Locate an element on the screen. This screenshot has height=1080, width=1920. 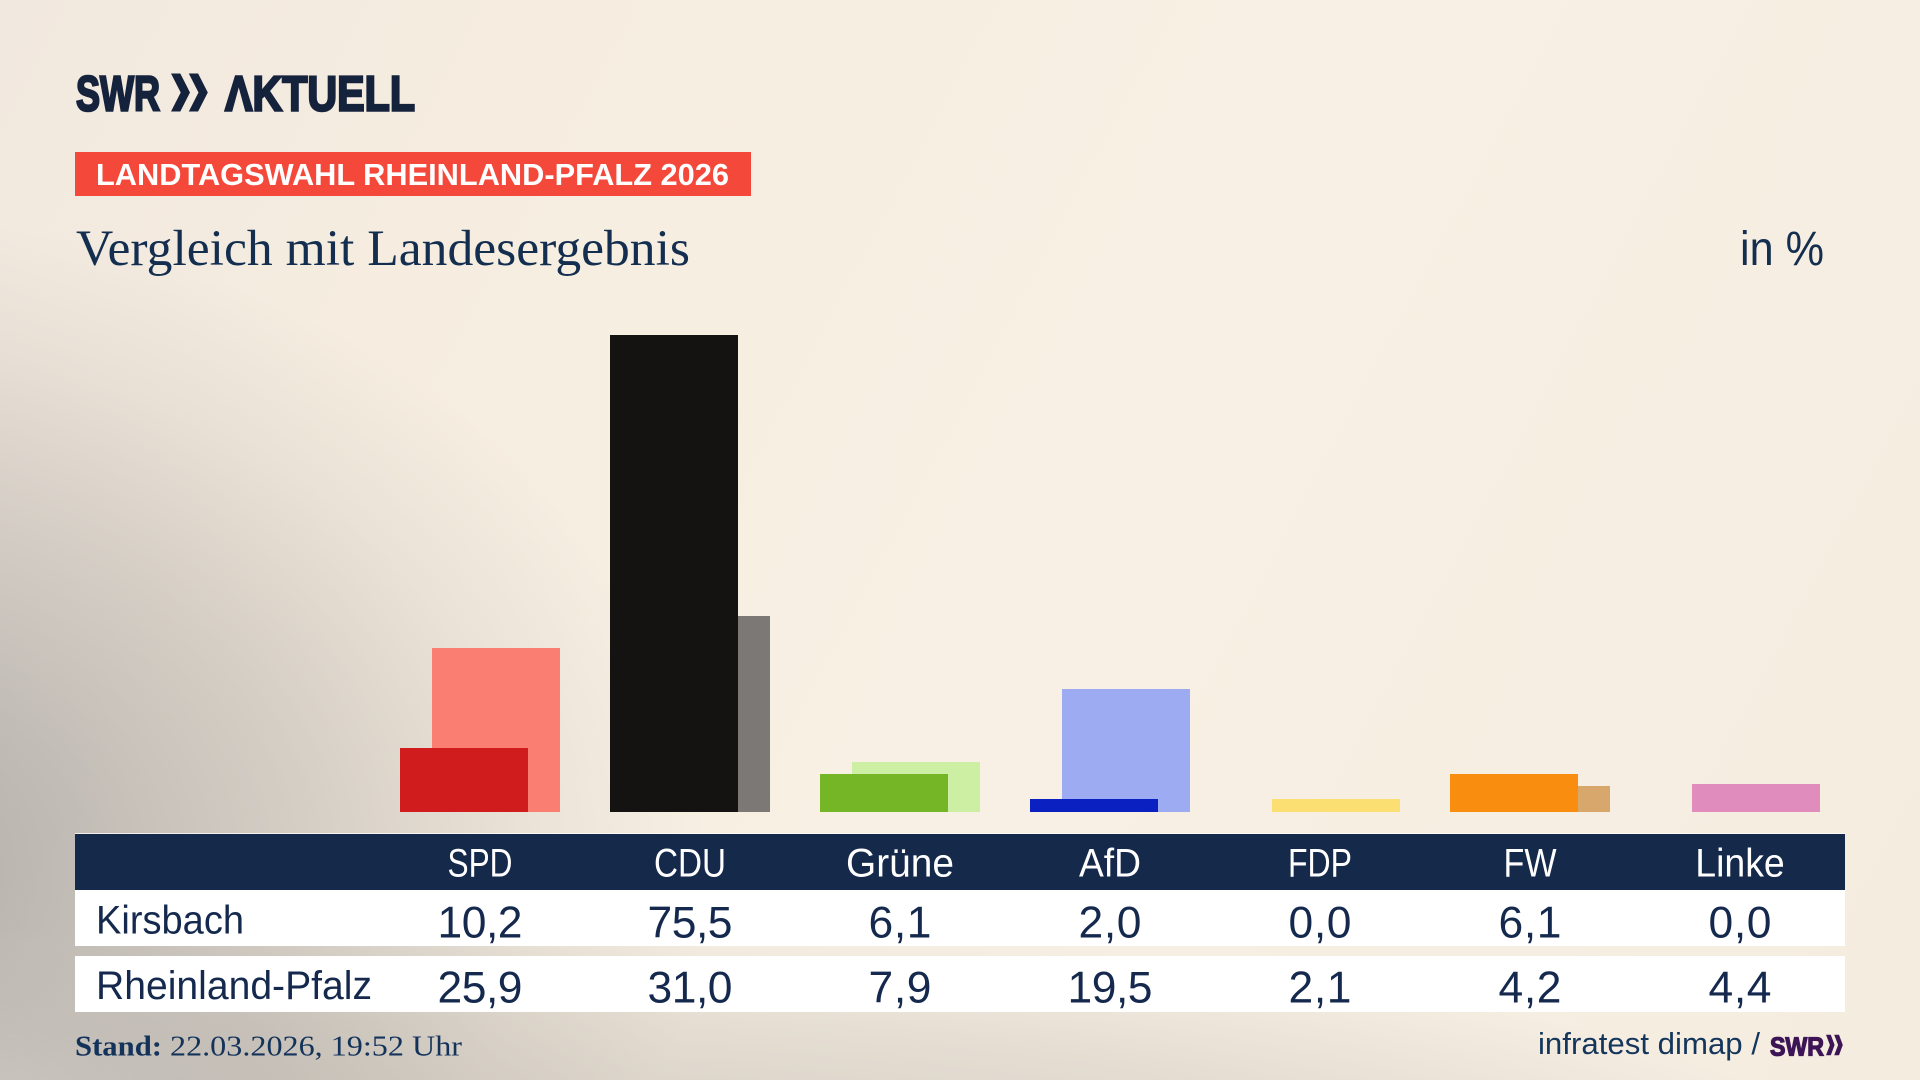
svg-text: 75,5 is located at coordinates (690, 922).